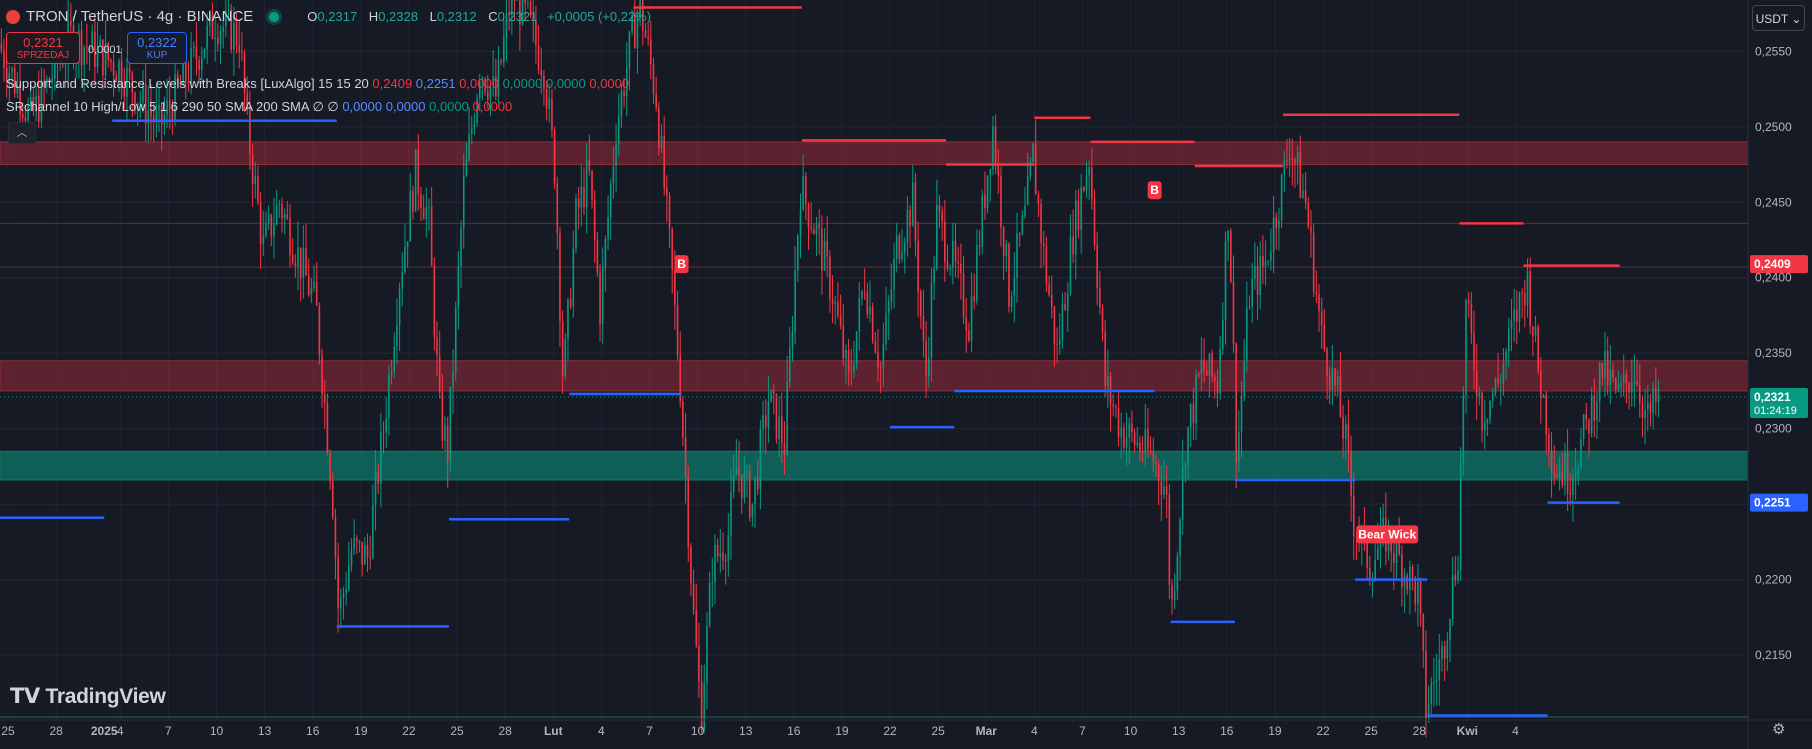 The image size is (1812, 749). Describe the element at coordinates (681, 264) in the screenshot. I see `signal-label-bg` at that location.